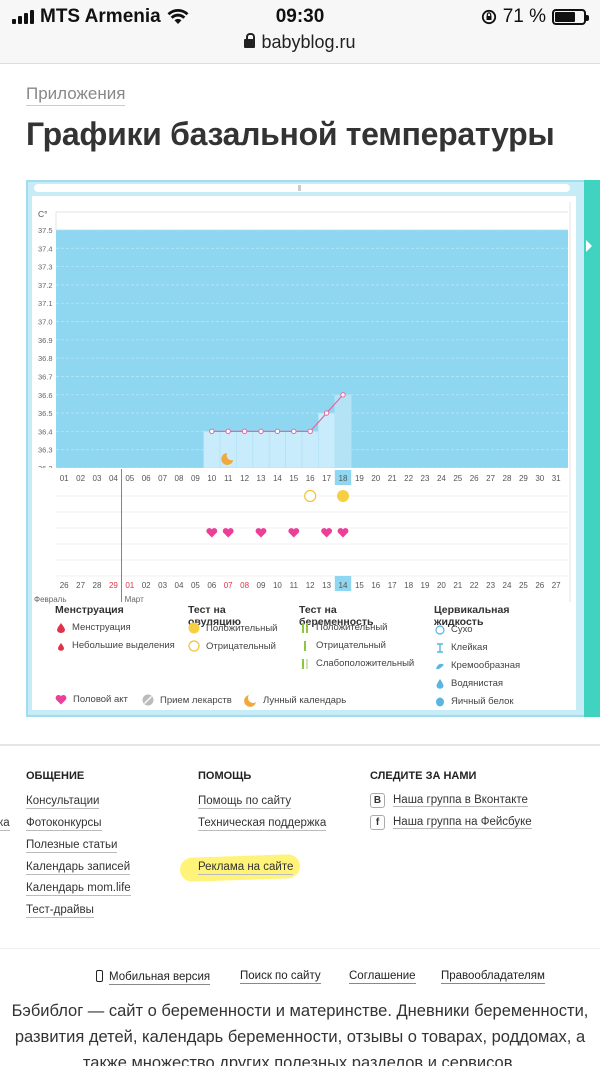 This screenshot has height=1066, width=600. I want to click on footer-link-mobile: Мобильная версия, so click(153, 977).